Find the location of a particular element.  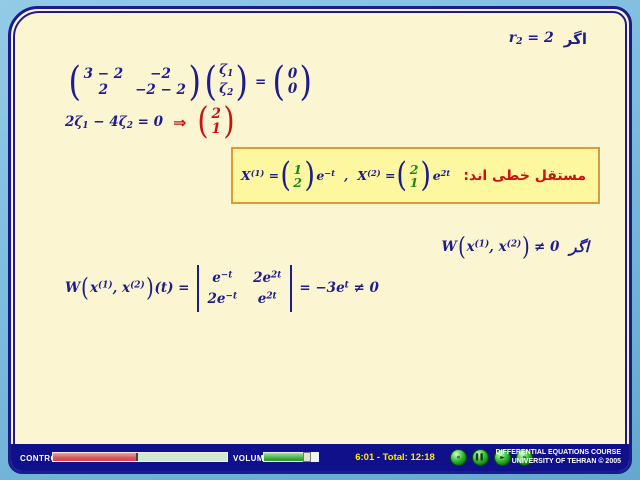

eq-w-condition: W ( x(1), x(2) ) ≠ 0 اگر is located at coordinates (515, 247).